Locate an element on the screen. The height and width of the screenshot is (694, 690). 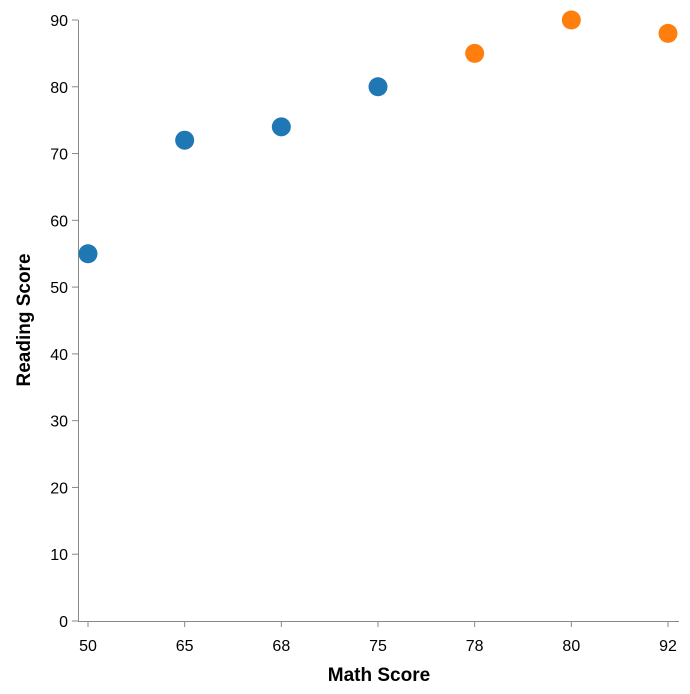
y-tick-label: 40 is located at coordinates (59, 355).